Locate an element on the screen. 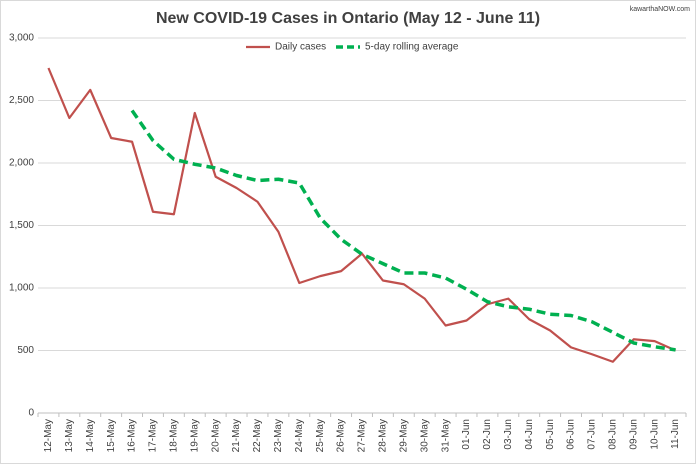 Image resolution: width=696 pixels, height=469 pixels. x-tick-label: 03-Jun is located at coordinates (508, 434).